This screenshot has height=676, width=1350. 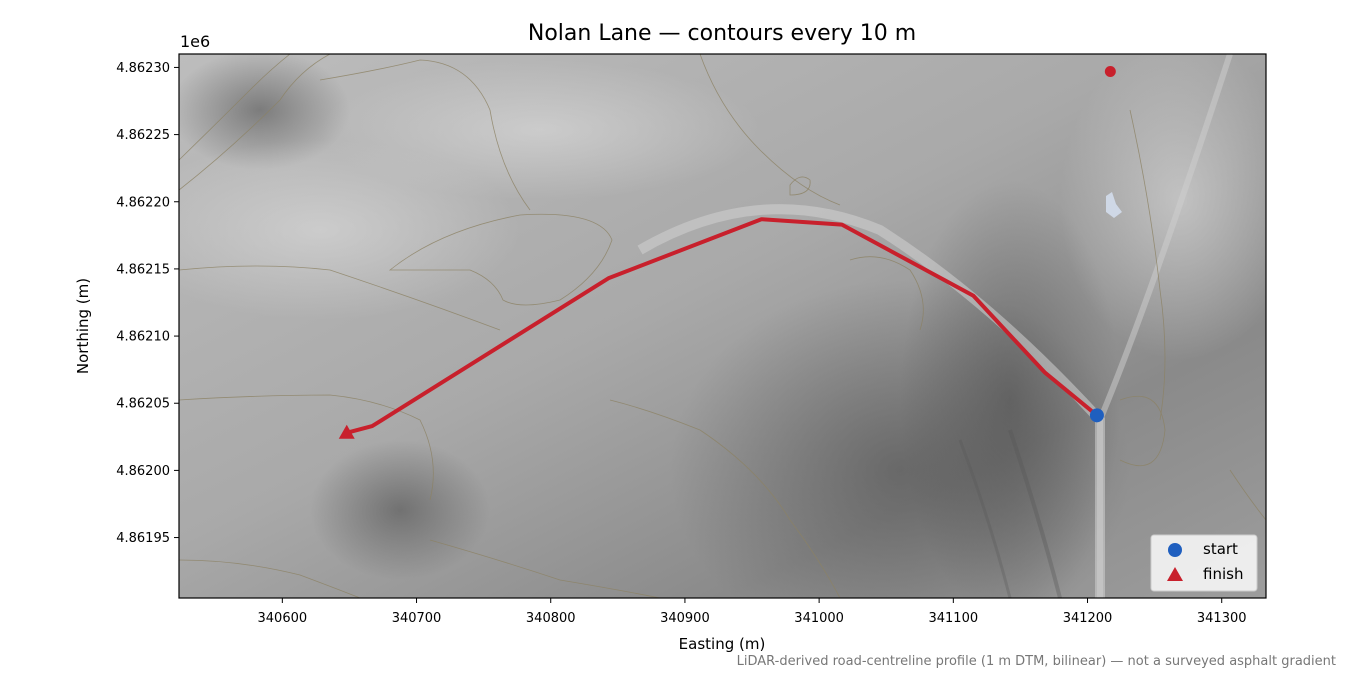 What do you see at coordinates (143, 337) in the screenshot?
I see `y-tick-label: 4.86210` at bounding box center [143, 337].